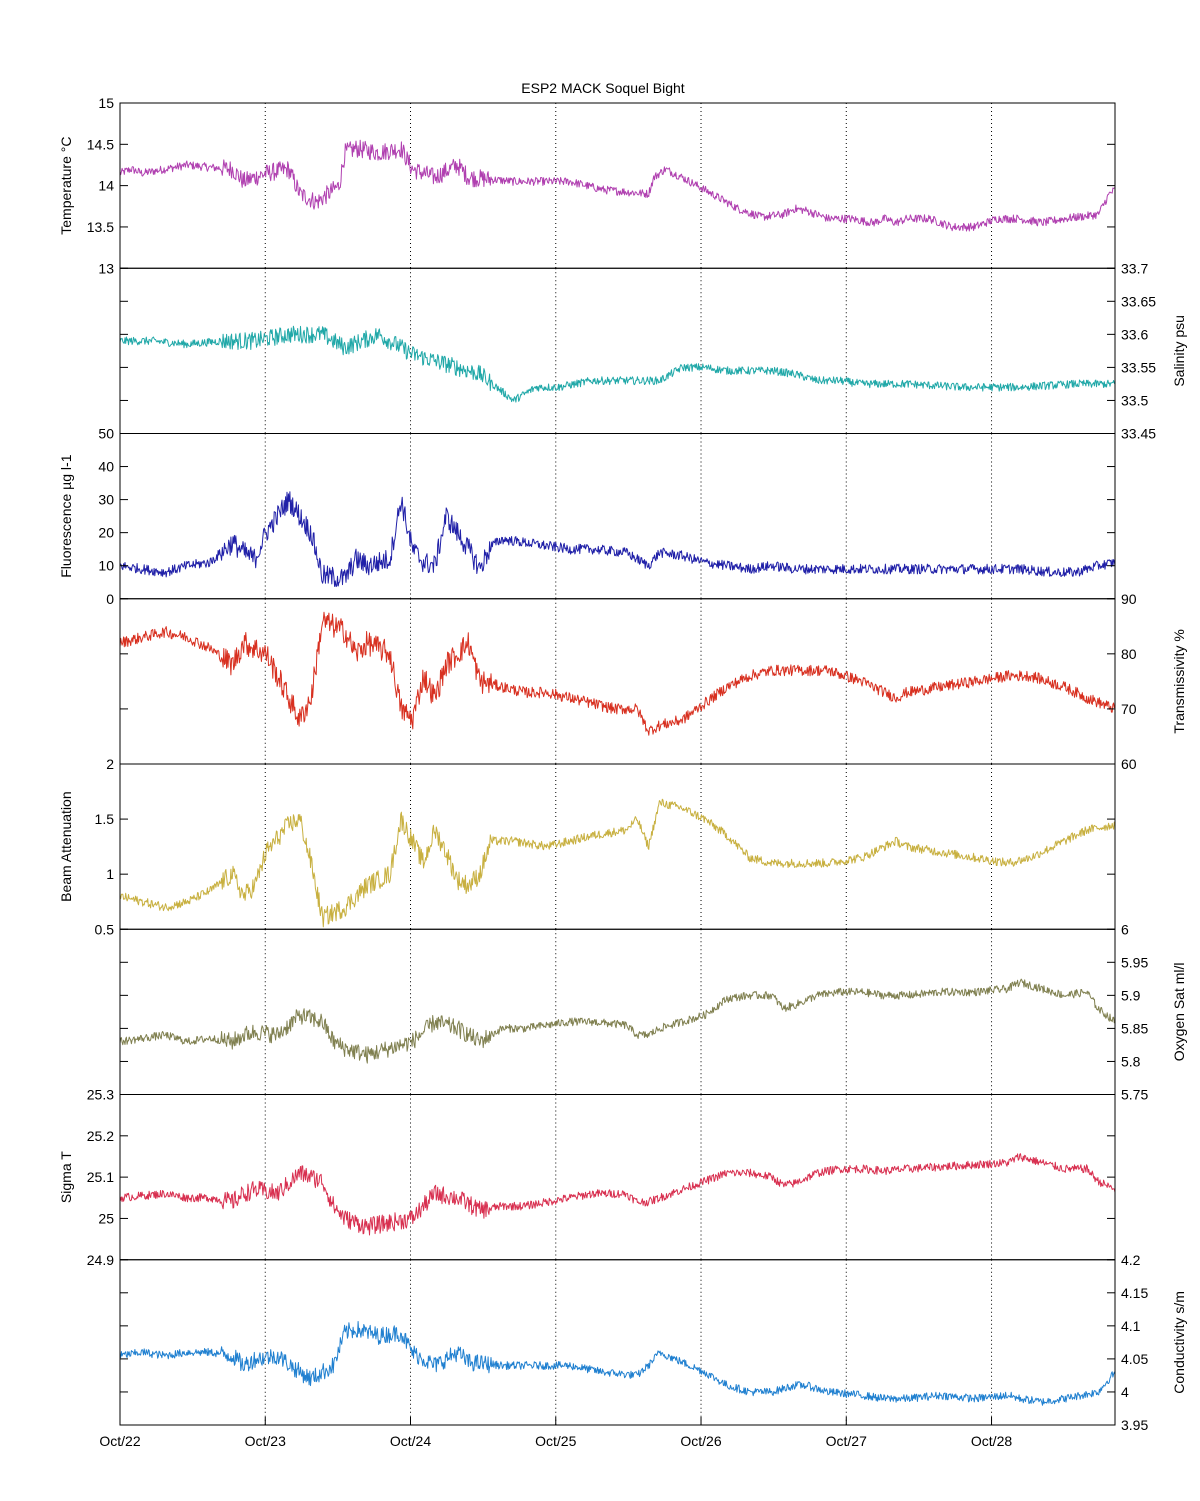 This screenshot has height=1501, width=1200. Describe the element at coordinates (110, 874) in the screenshot. I see `y-tick-label: 1` at that location.